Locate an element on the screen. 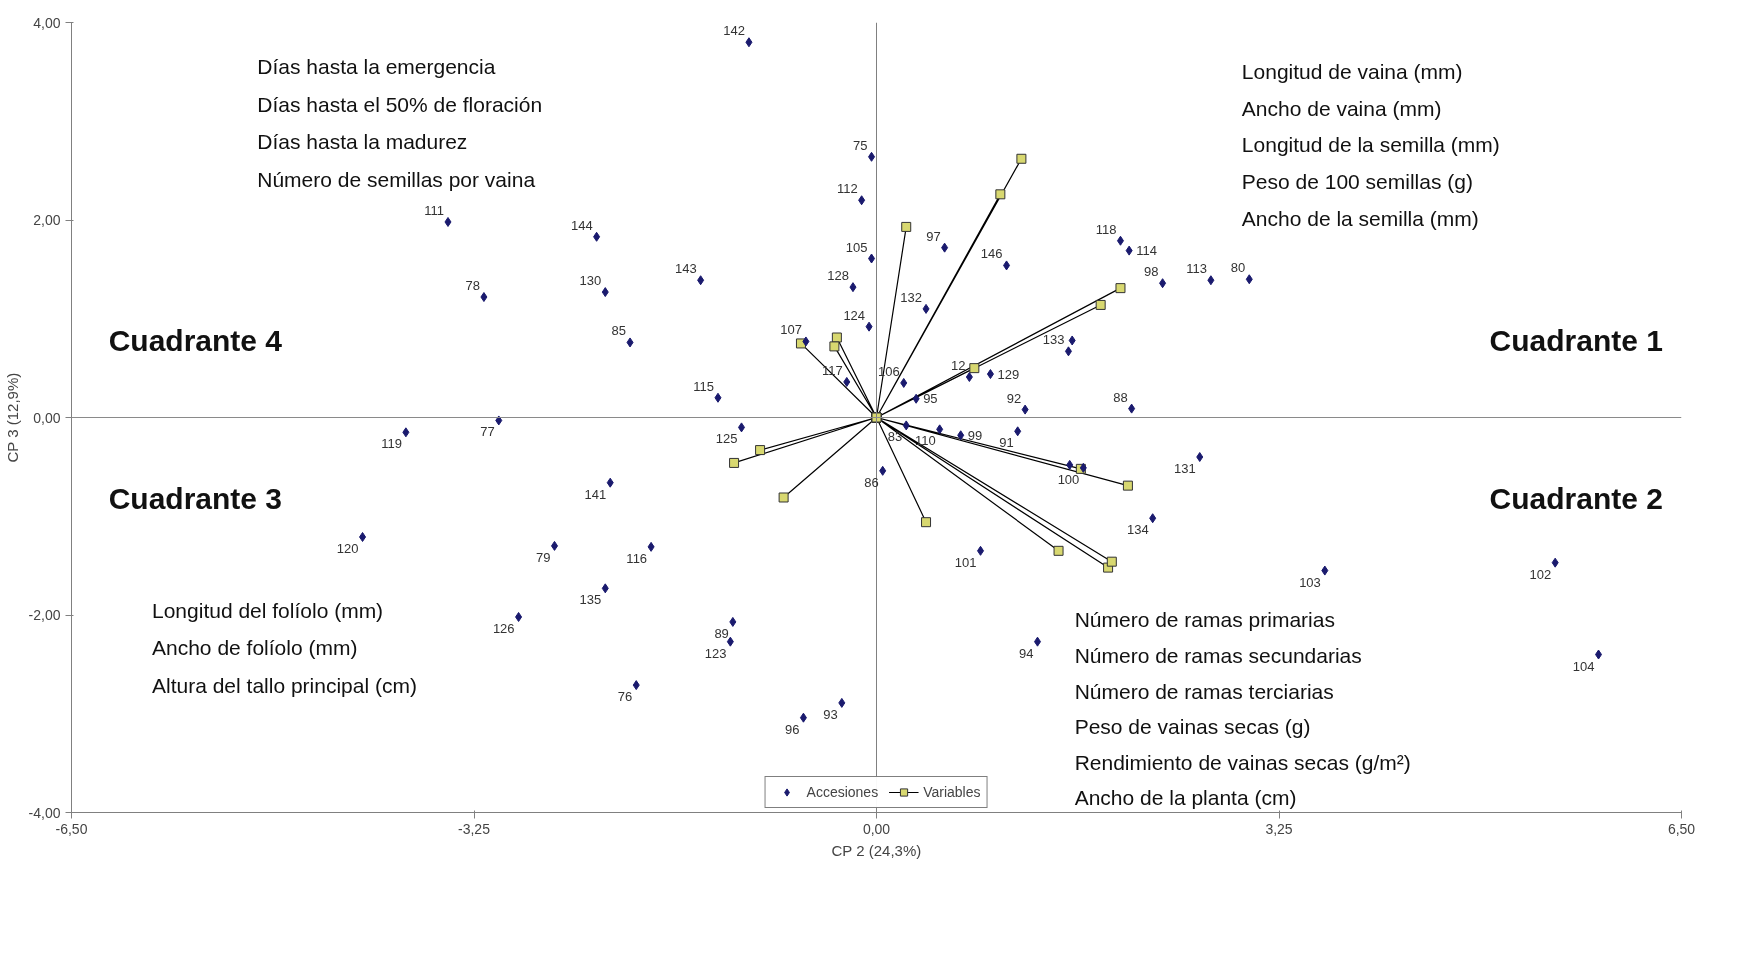 This screenshot has width=1750, height=967. annotation: Cuadrante 3 is located at coordinates (195, 498).